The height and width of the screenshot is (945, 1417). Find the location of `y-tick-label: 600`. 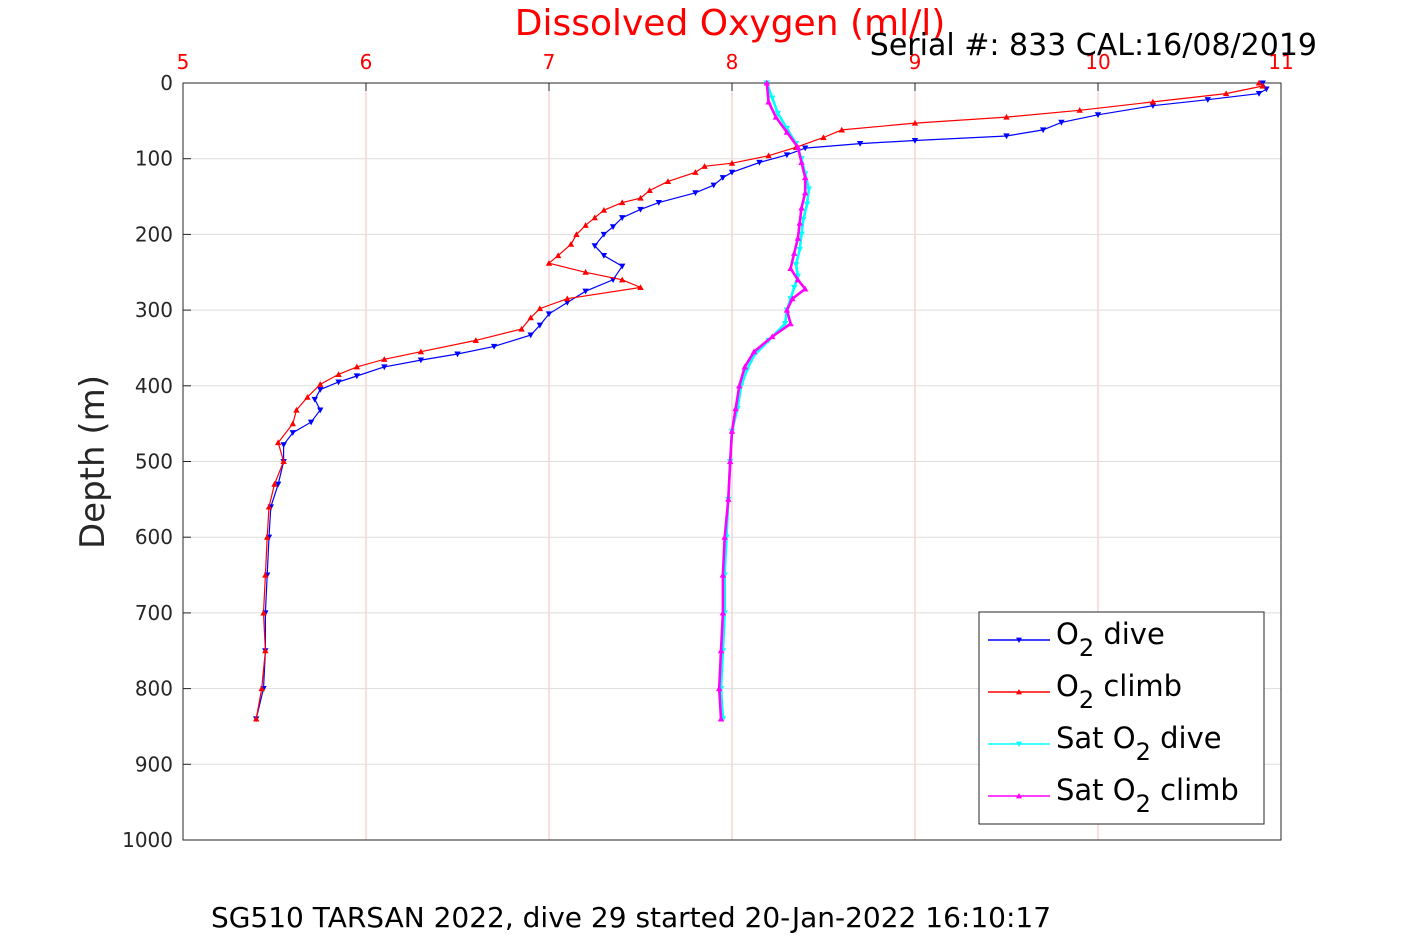

y-tick-label: 600 is located at coordinates (154, 537).